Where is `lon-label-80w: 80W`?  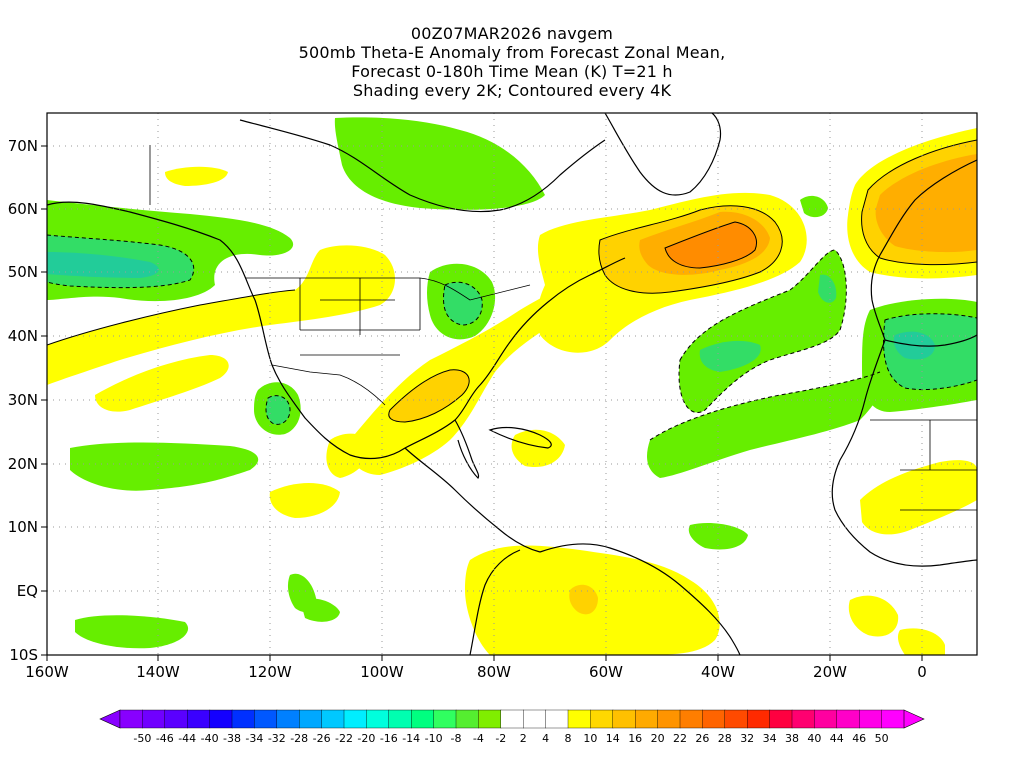 lon-label-80w: 80W is located at coordinates (494, 672).